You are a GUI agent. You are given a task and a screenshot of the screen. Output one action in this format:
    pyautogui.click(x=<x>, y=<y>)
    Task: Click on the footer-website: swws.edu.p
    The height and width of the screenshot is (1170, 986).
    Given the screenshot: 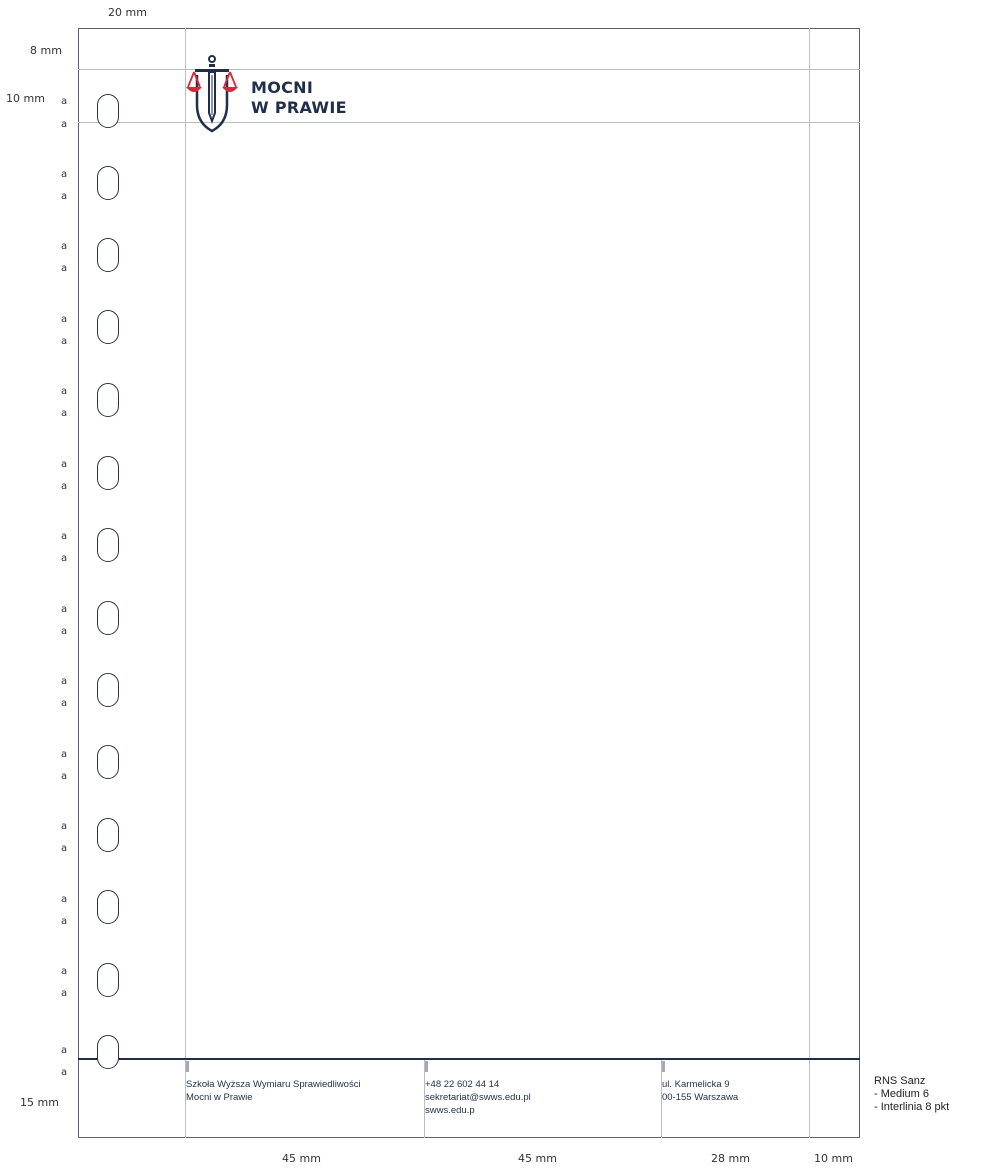 What is the action you would take?
    pyautogui.click(x=450, y=1110)
    